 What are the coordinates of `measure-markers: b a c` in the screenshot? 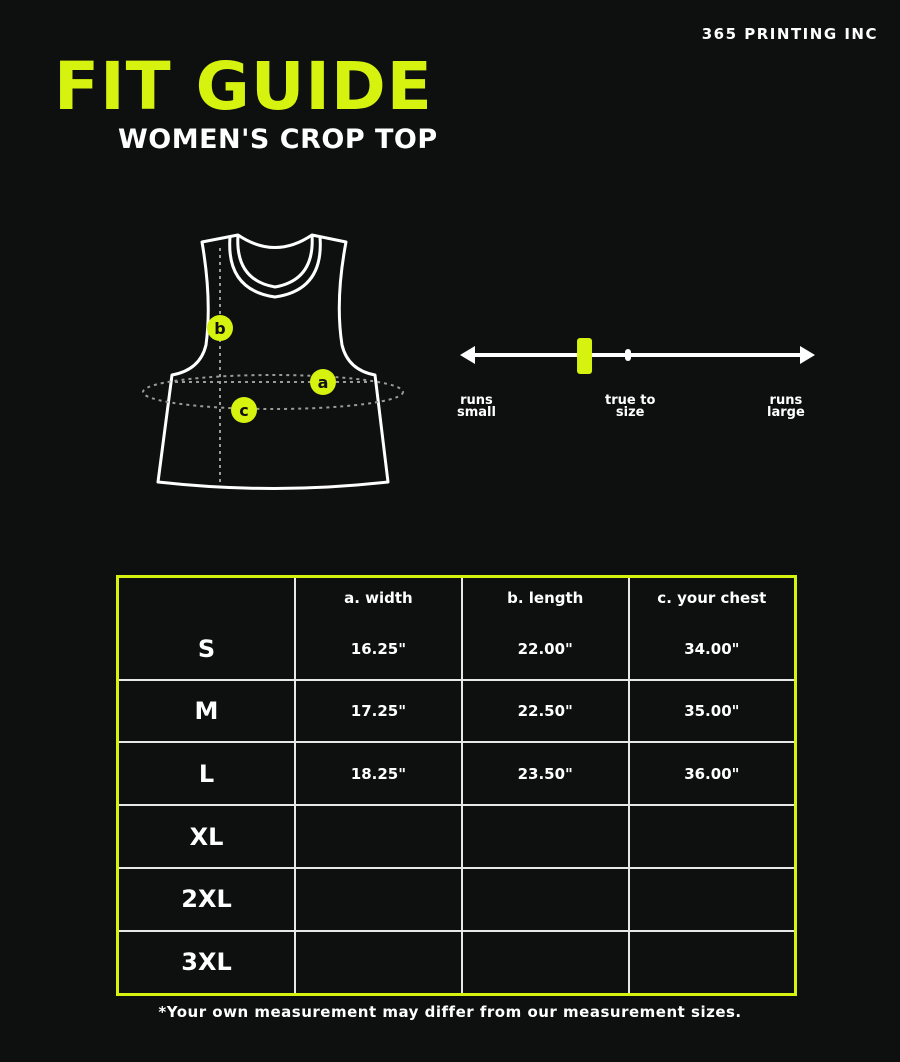 It's located at (271, 369).